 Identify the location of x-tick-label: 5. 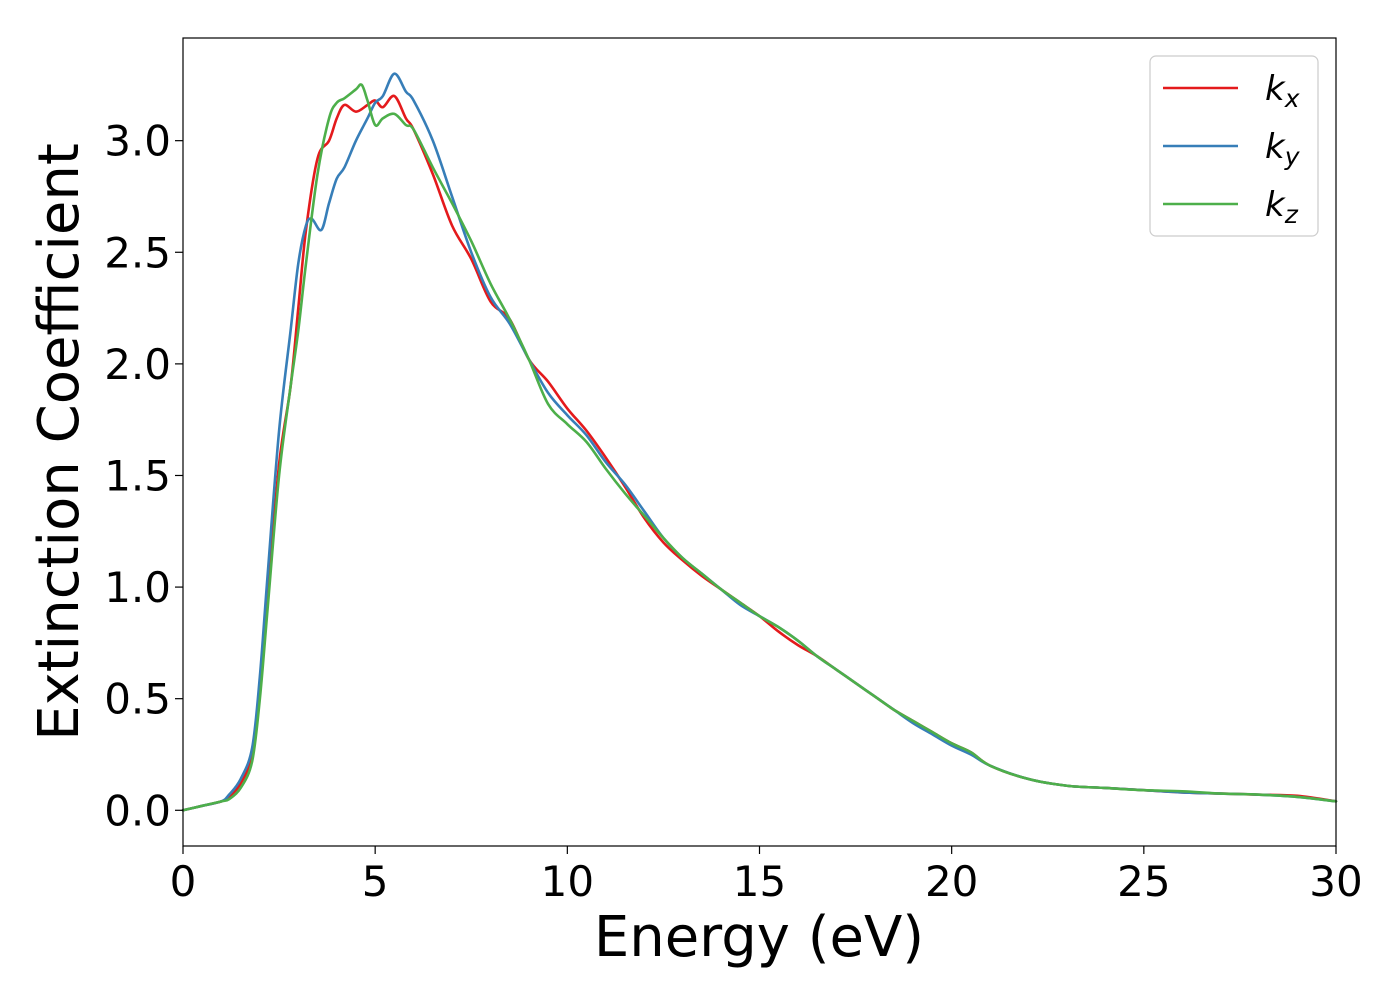
(375, 881).